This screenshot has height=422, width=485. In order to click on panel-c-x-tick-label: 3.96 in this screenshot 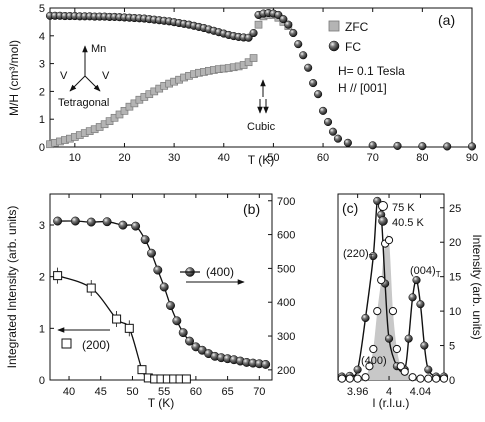, I will do `click(357, 392)`.